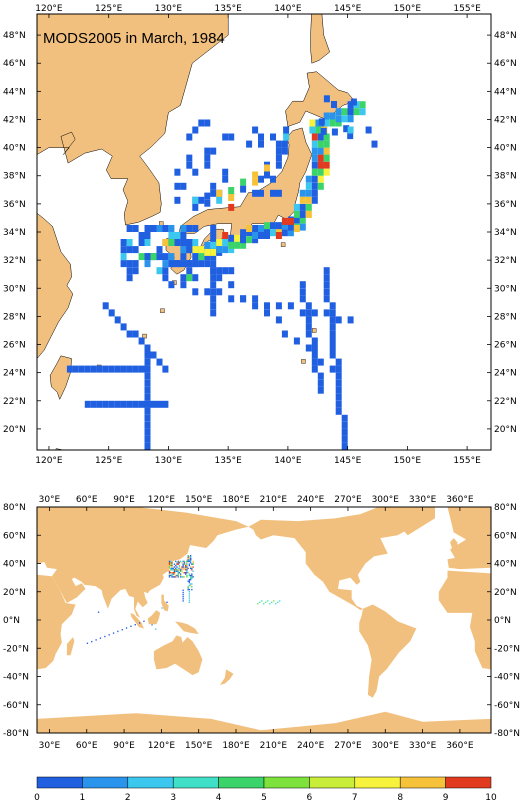 The image size is (529, 808). I want to click on lat-label-left: -40°N, so click(16, 678).